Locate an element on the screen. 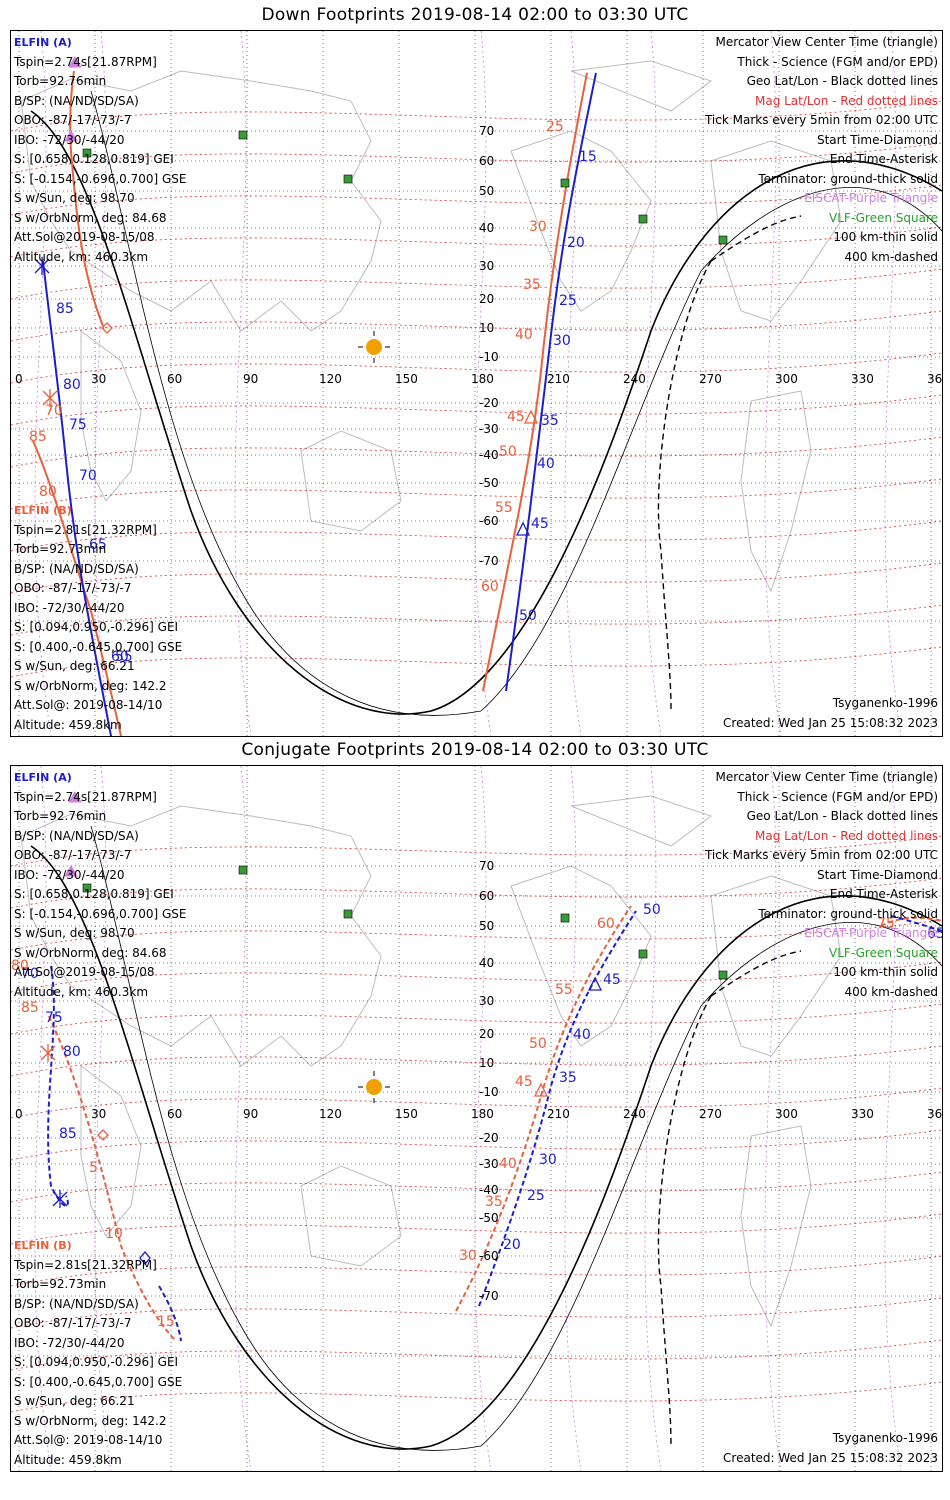 The width and height of the screenshot is (950, 1500). probe-b-tick-label: 40 is located at coordinates (524, 335).